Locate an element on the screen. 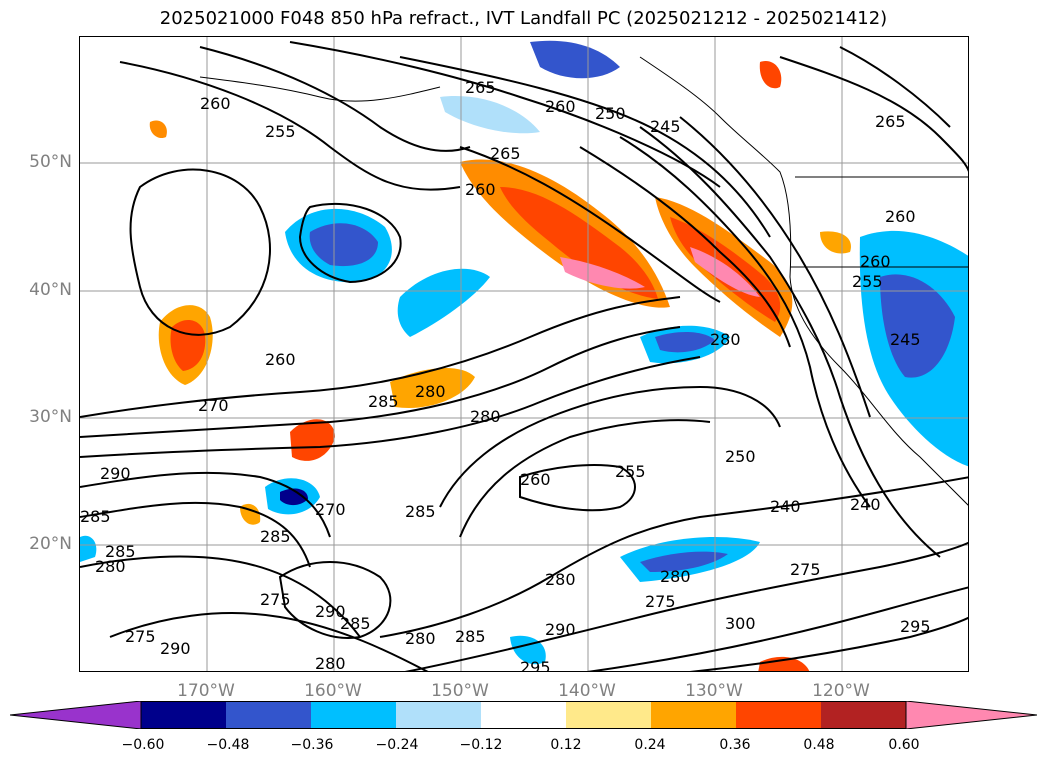 The width and height of the screenshot is (1047, 765). anomaly-negative-south-core is located at coordinates (684, 561).